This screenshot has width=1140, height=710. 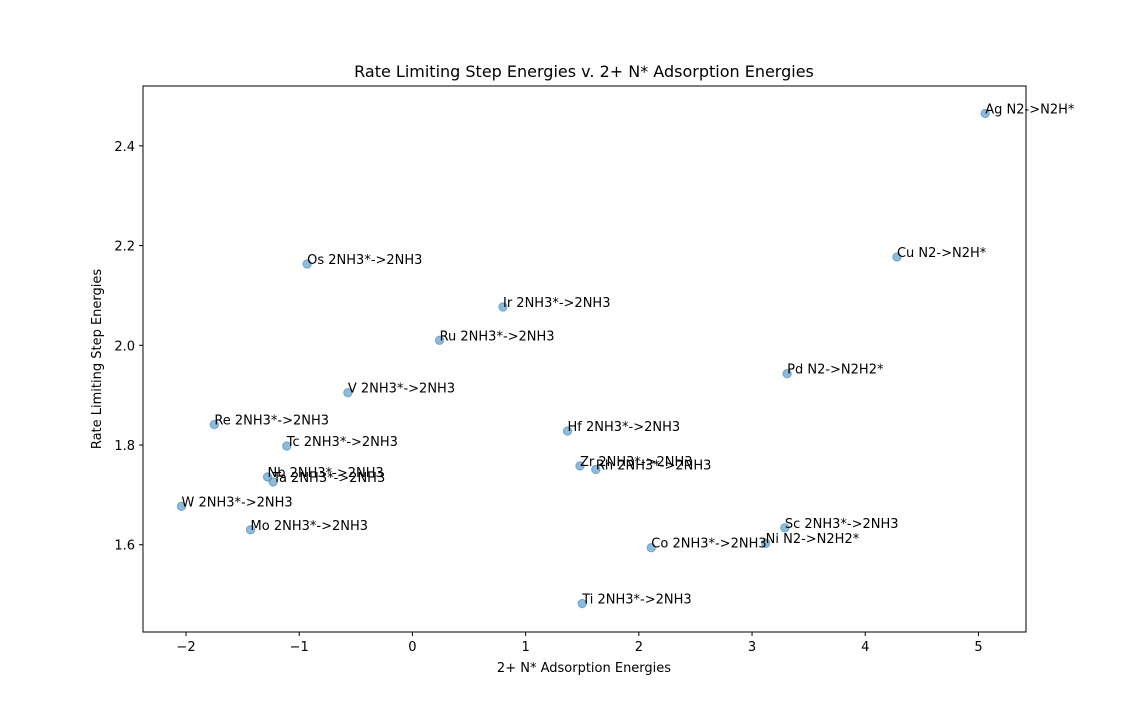 I want to click on point-label: Ti 2NH3*->2NH3, so click(x=636, y=600).